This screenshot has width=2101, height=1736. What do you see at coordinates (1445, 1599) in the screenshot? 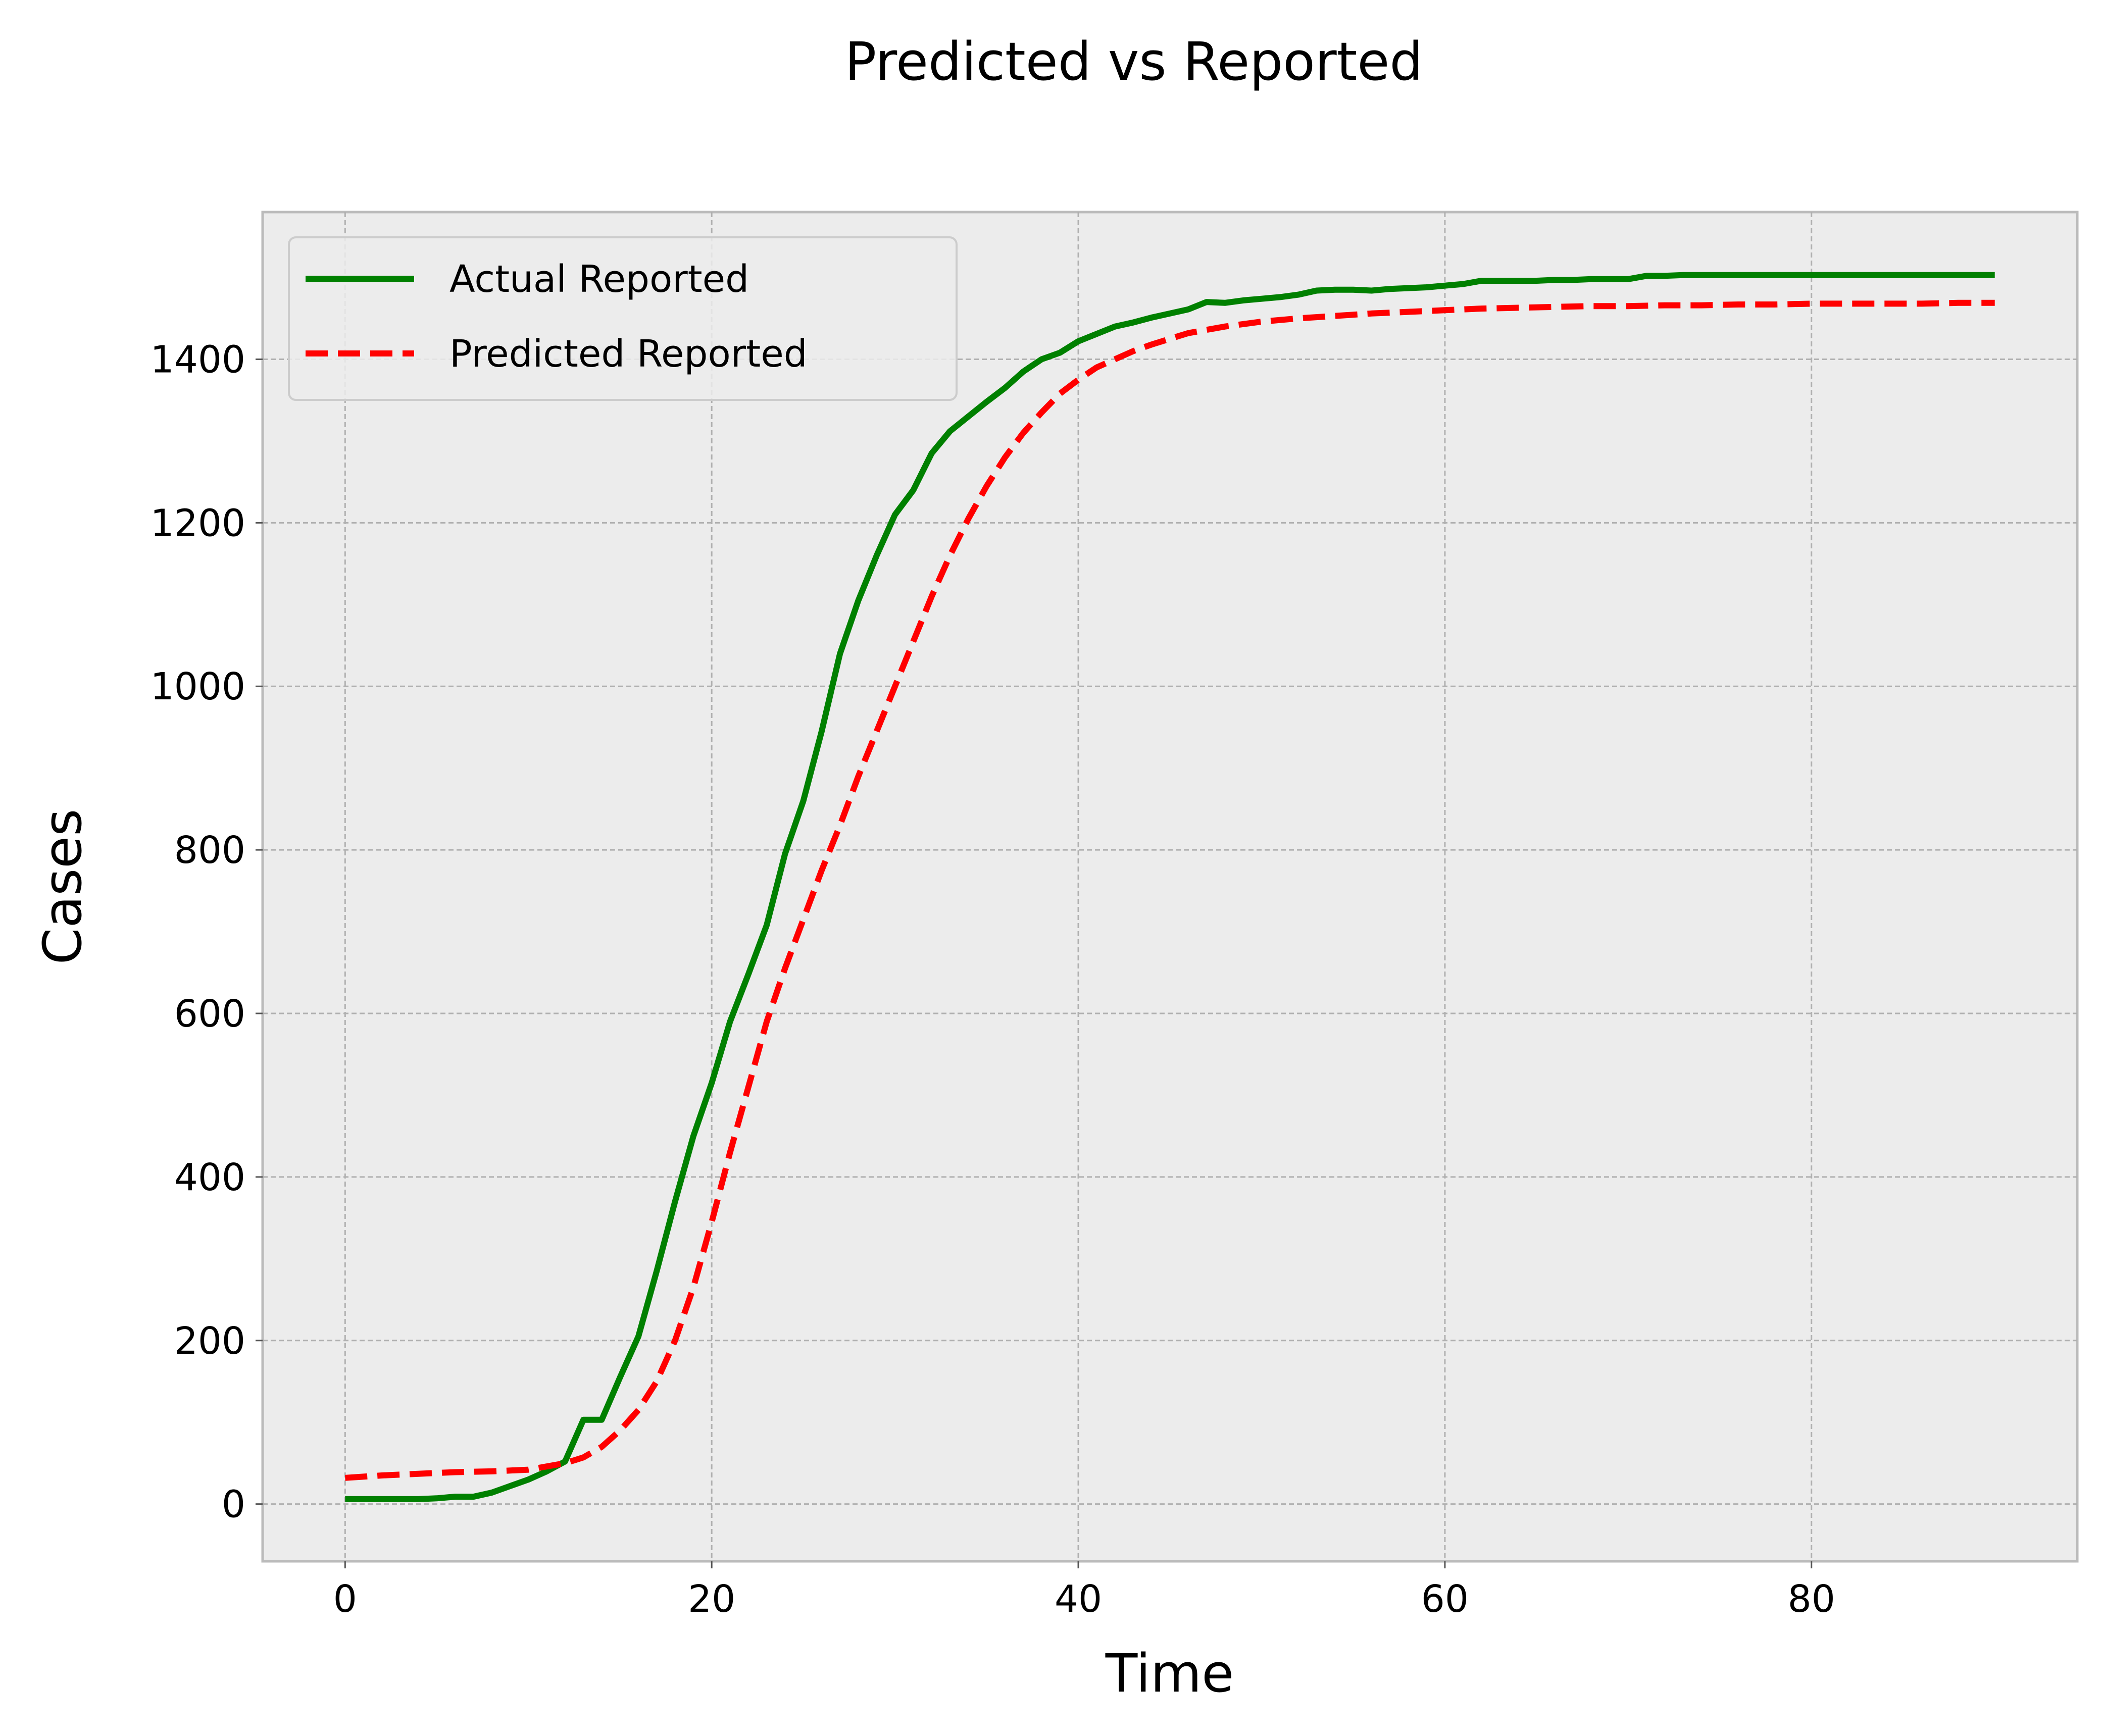
I see `x-tick-label: 60` at bounding box center [1445, 1599].